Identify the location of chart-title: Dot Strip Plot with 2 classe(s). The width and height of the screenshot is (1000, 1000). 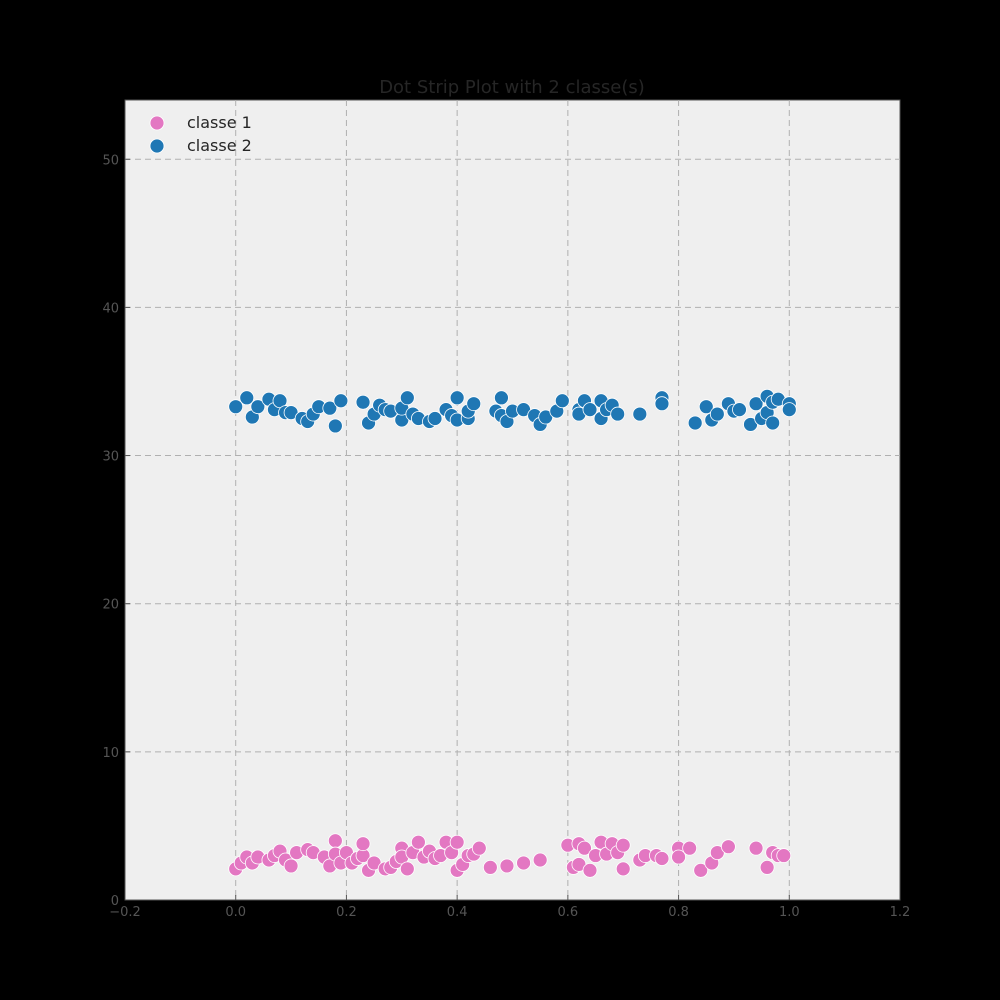
(512, 87).